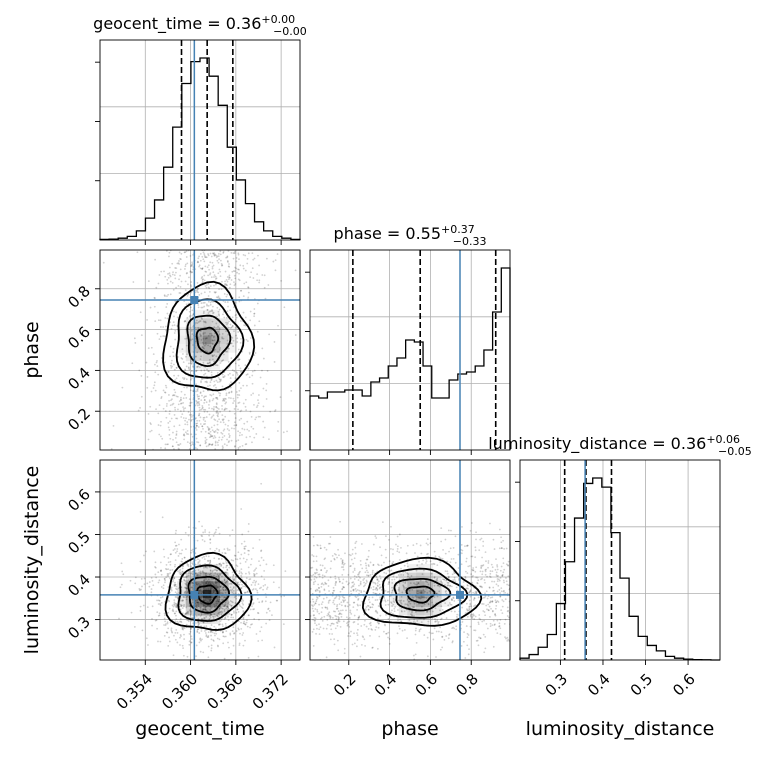 This screenshot has width=760, height=760. Describe the element at coordinates (209, 595) in the screenshot. I see `contour-level` at that location.